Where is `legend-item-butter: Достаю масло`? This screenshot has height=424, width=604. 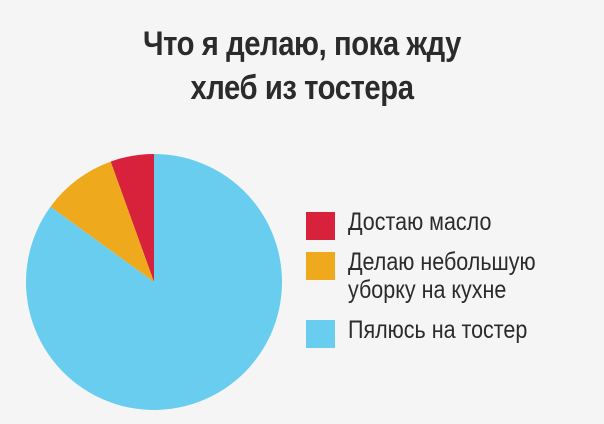 legend-item-butter: Достаю масло is located at coordinates (451, 224).